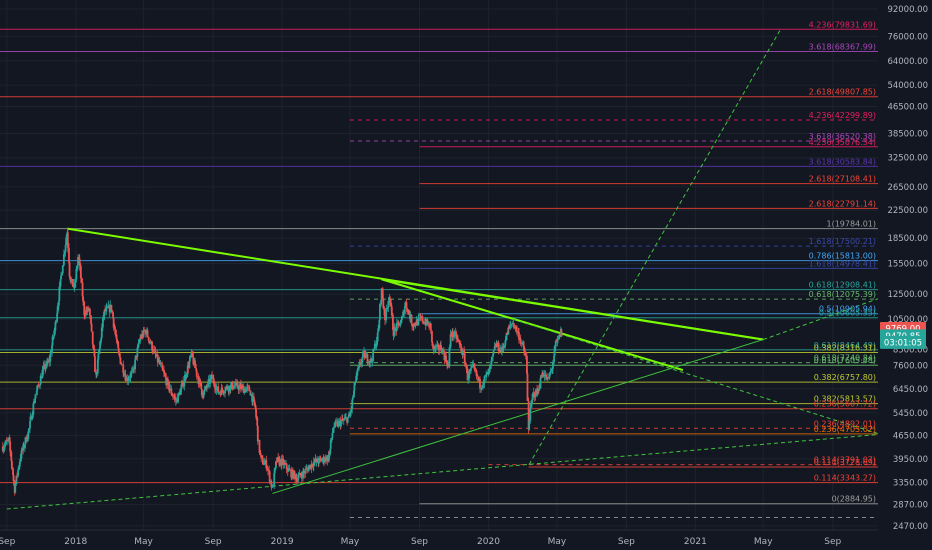  What do you see at coordinates (75, 542) in the screenshot?
I see `time-tick-label: 2018` at bounding box center [75, 542].